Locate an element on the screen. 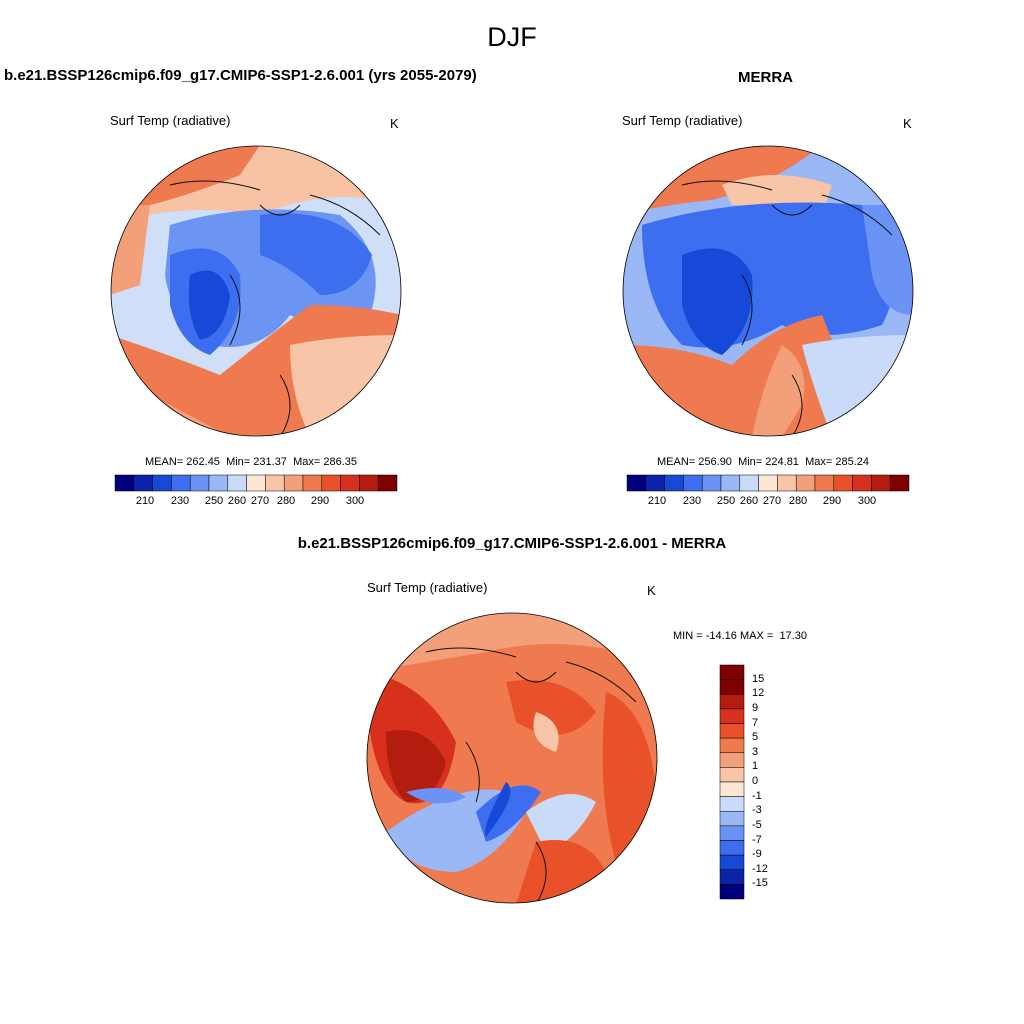  colorbar-tick-label: -1 is located at coordinates (757, 795).